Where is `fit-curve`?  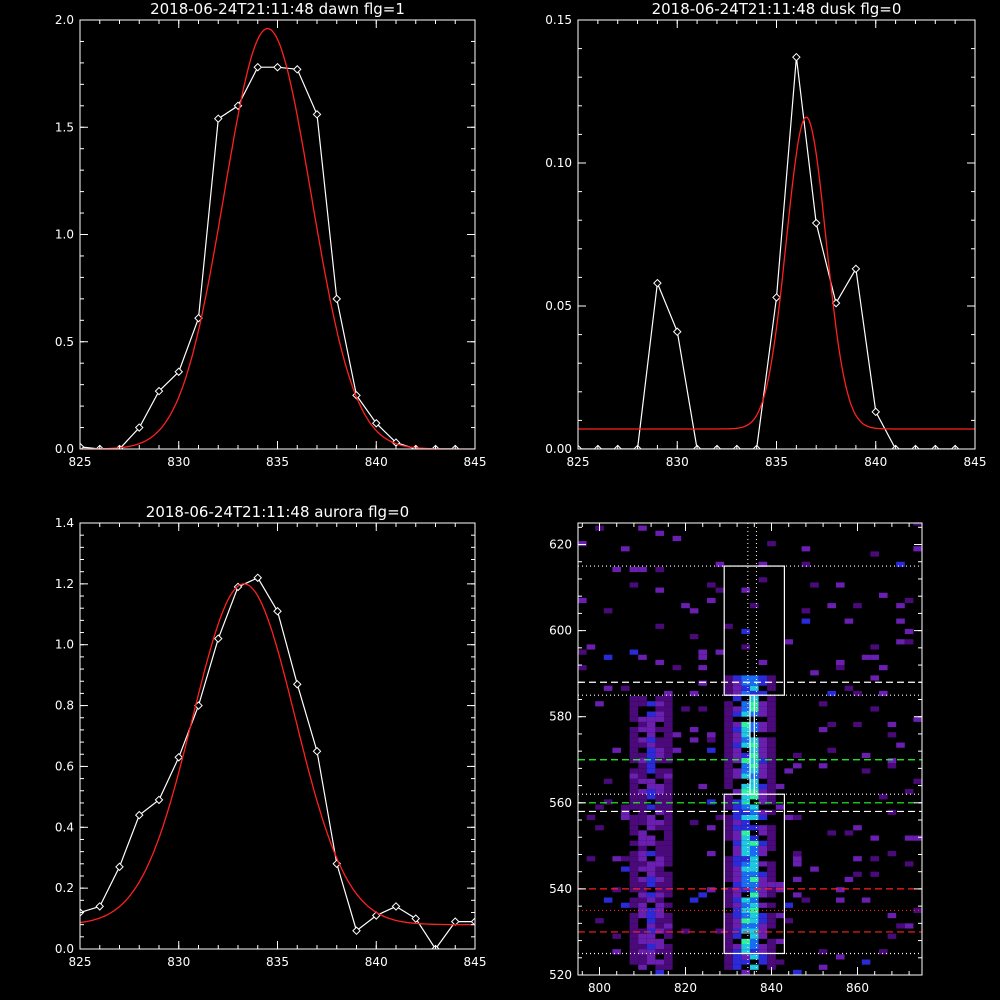
fit-curve is located at coordinates (776, 273).